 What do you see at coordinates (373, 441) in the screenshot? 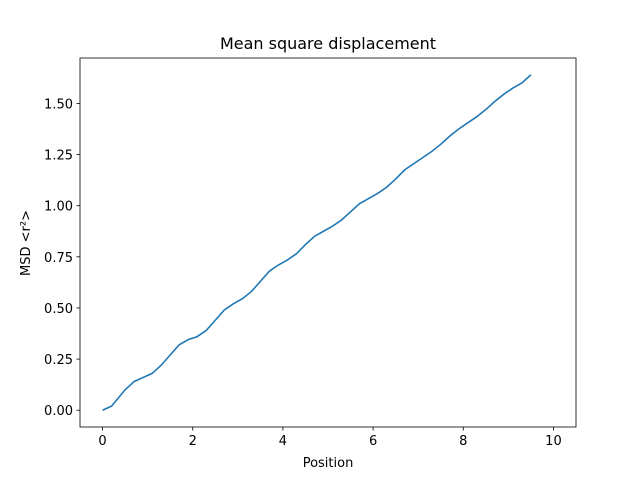
I see `x-tick-label: 6` at bounding box center [373, 441].